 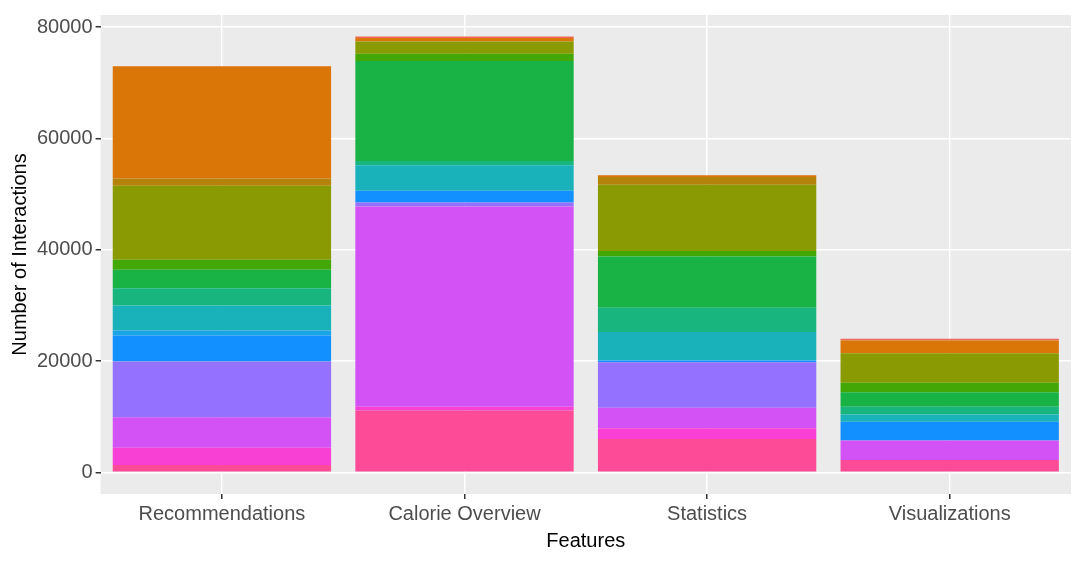 I want to click on x-tick-label: Calorie Overview, so click(x=465, y=512).